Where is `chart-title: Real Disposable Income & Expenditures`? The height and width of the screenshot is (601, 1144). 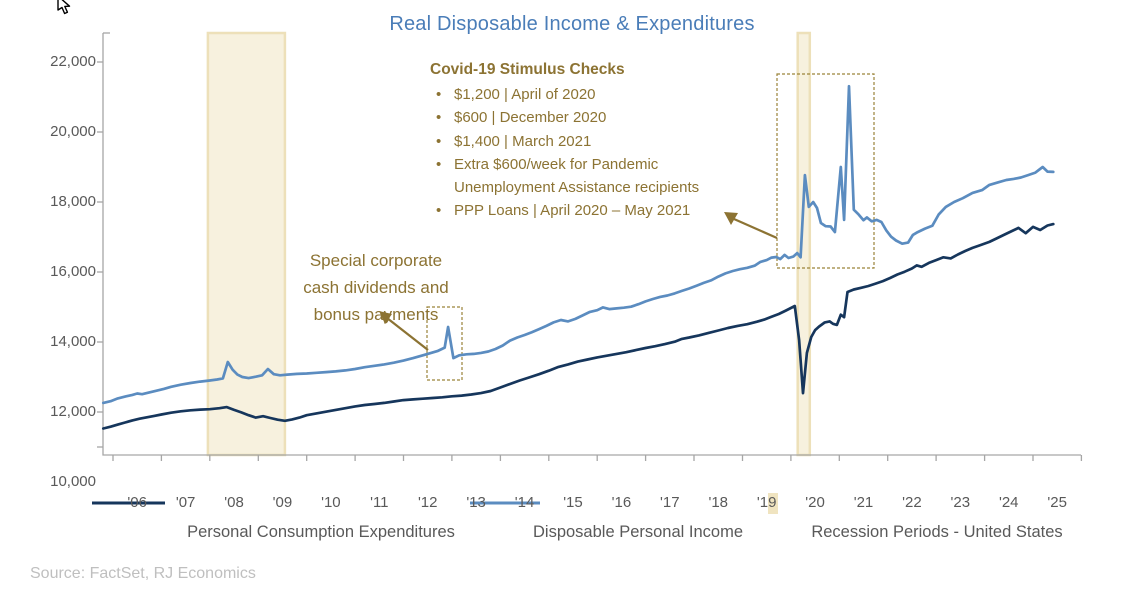
chart-title: Real Disposable Income & Expenditures is located at coordinates (572, 24).